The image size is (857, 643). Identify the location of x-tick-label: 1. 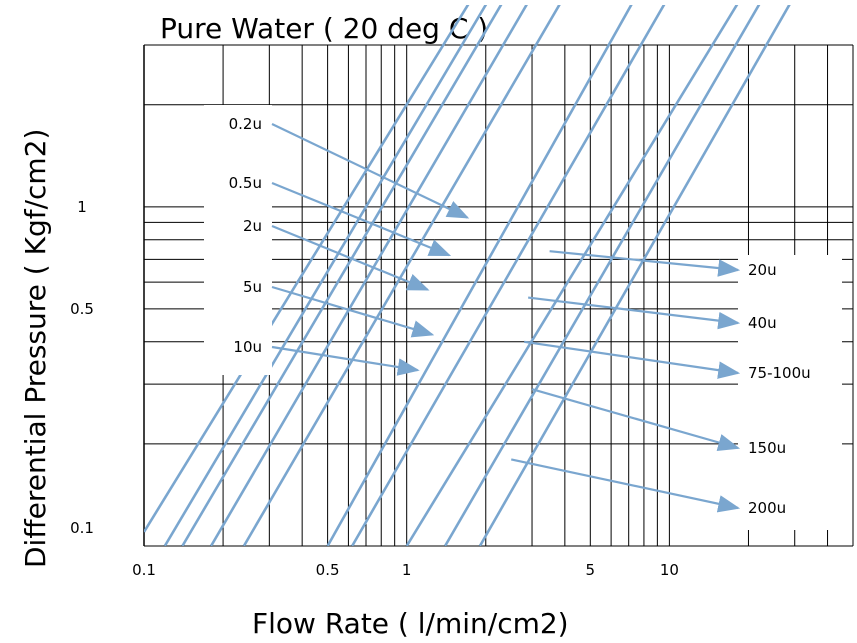
(407, 570).